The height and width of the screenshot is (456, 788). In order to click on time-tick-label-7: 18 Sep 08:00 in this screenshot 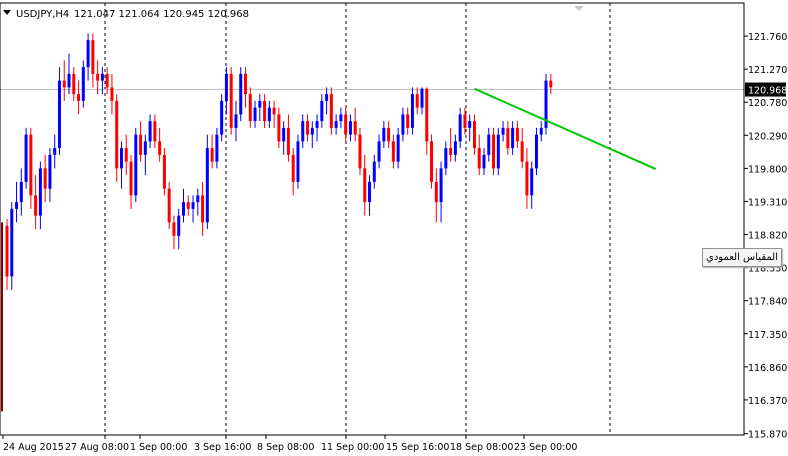, I will do `click(481, 447)`.